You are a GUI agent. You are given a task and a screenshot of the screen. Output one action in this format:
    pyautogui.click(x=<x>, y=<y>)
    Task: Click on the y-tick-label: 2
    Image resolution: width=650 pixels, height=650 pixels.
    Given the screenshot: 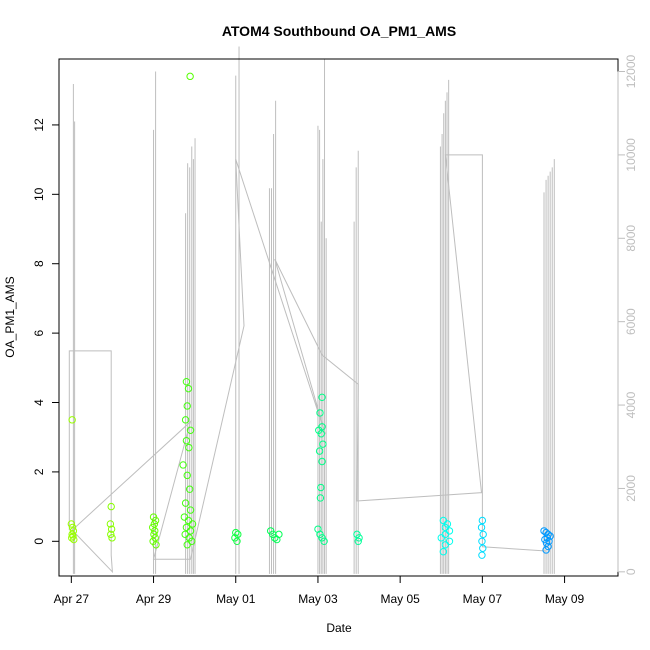 What is the action you would take?
    pyautogui.click(x=39, y=471)
    